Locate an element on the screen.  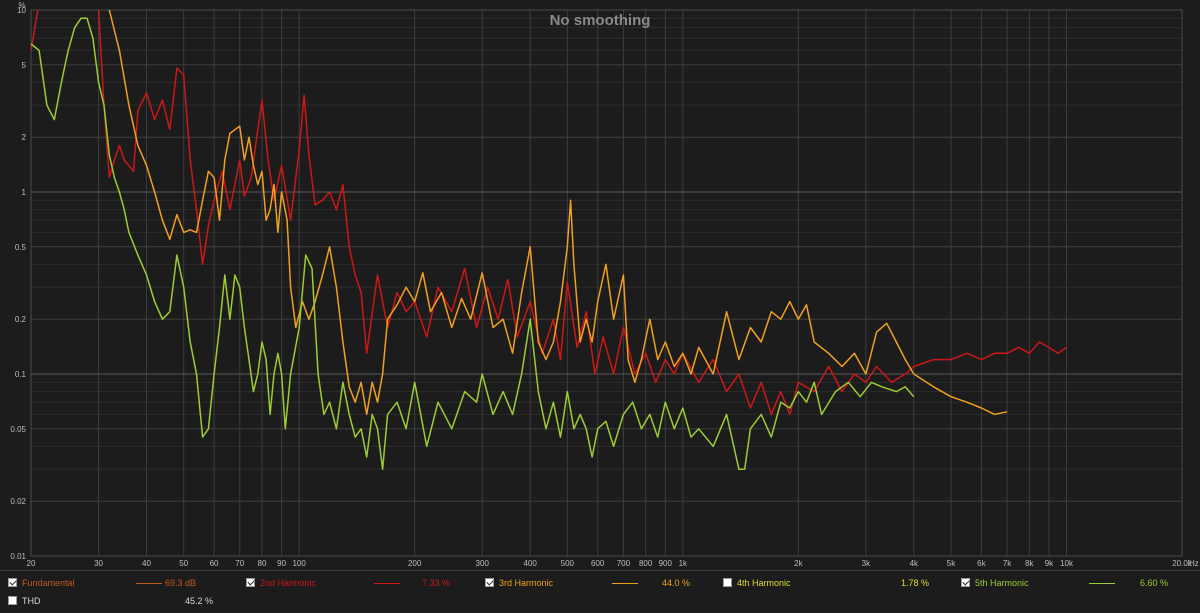
x-tick-label: 80 is located at coordinates (262, 563).